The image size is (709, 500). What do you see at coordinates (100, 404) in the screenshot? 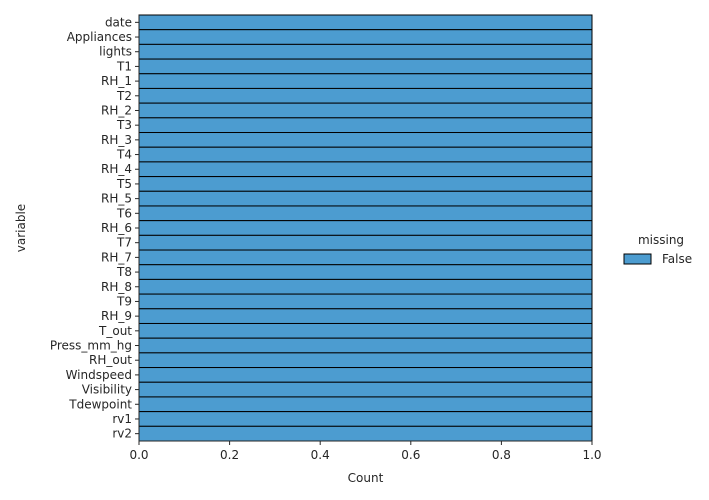
I see `y-tick-label: Tdewpoint` at bounding box center [100, 404].